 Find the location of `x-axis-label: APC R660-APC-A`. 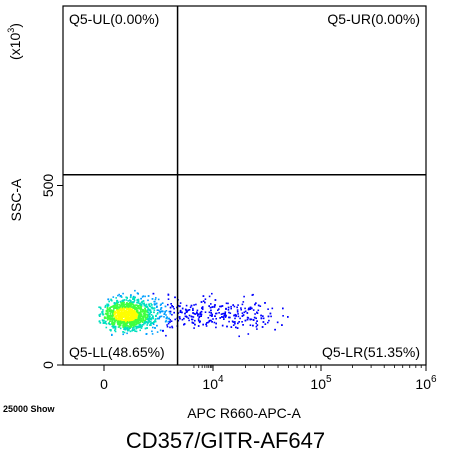

x-axis-label: APC R660-APC-A is located at coordinates (244, 413).